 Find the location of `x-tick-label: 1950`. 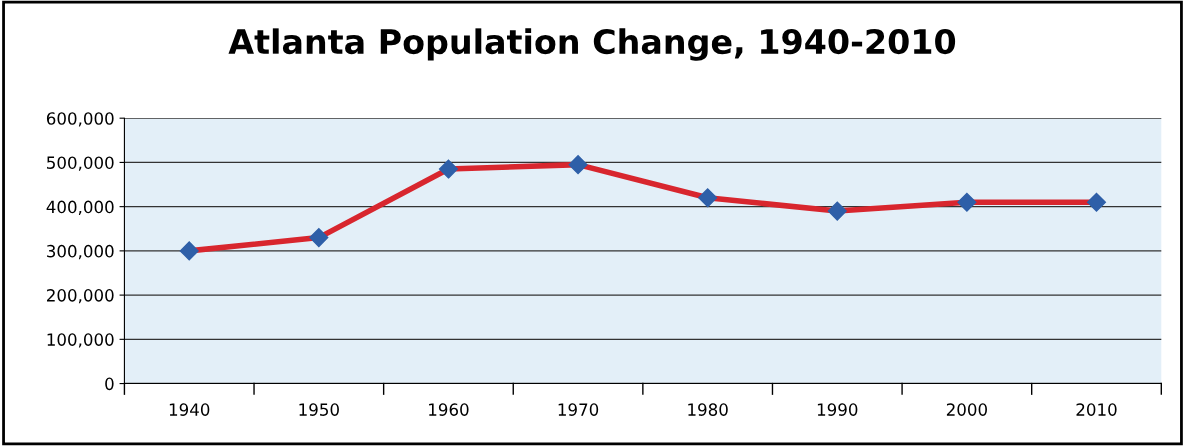

x-tick-label: 1950 is located at coordinates (319, 409).